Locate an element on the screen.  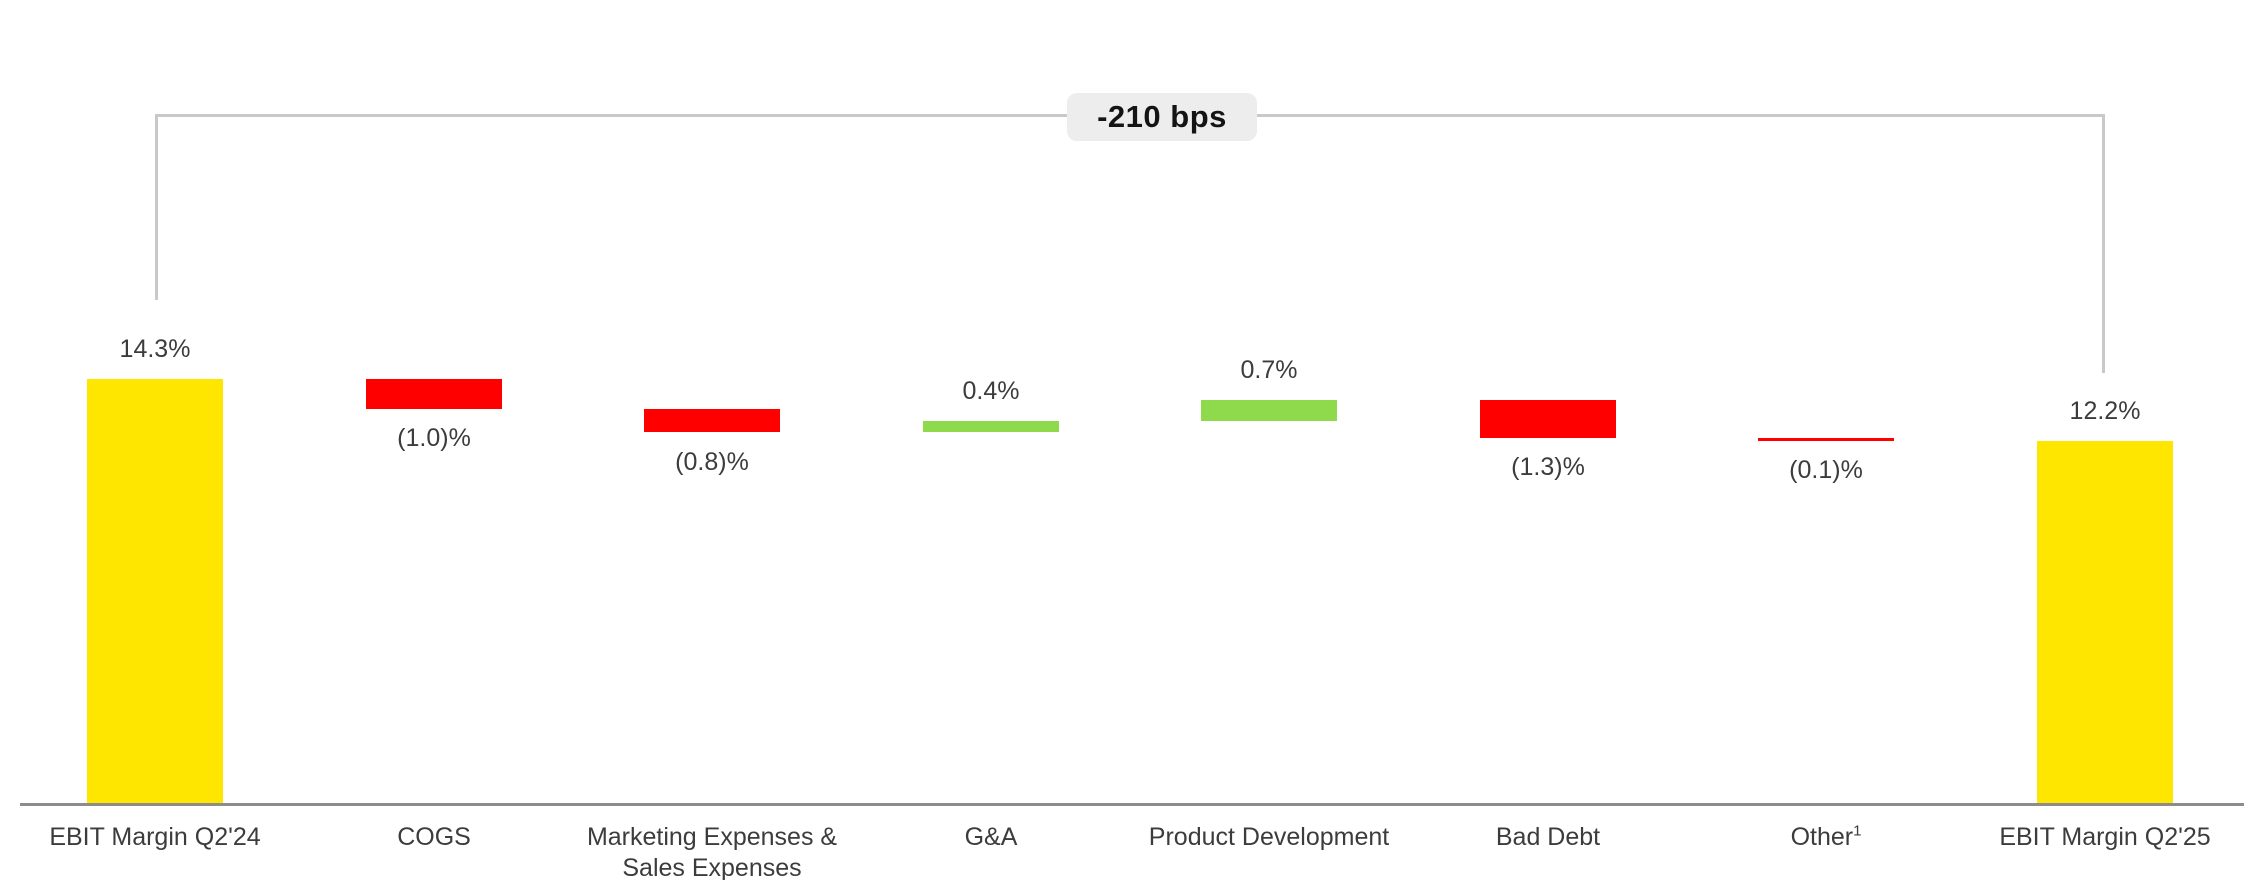
category-label: G&A is located at coordinates (991, 837).